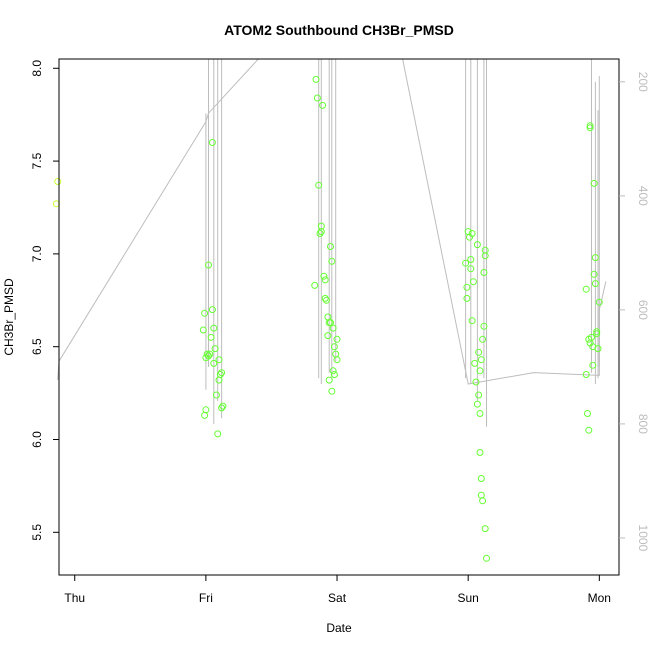  Describe the element at coordinates (643, 82) in the screenshot. I see `y2-tick-label-0: 200` at that location.